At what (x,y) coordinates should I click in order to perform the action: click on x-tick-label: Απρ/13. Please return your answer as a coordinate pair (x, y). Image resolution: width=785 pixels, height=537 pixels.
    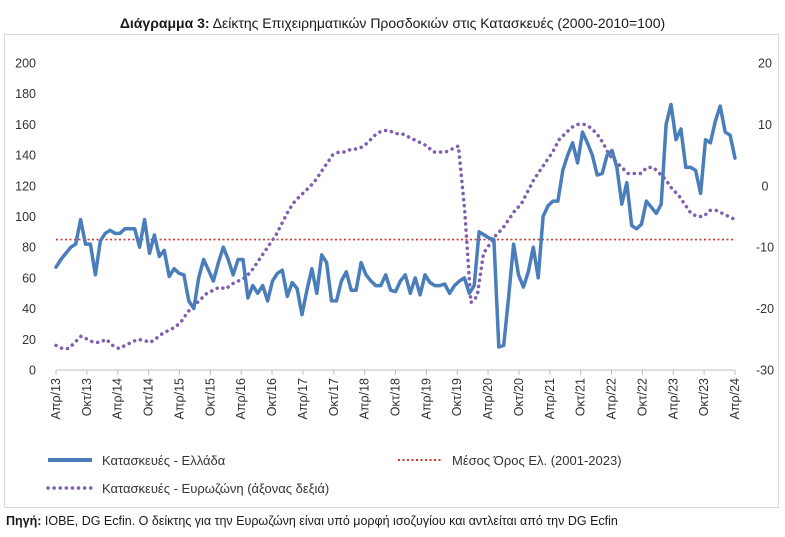
    Looking at the image, I should click on (56, 398).